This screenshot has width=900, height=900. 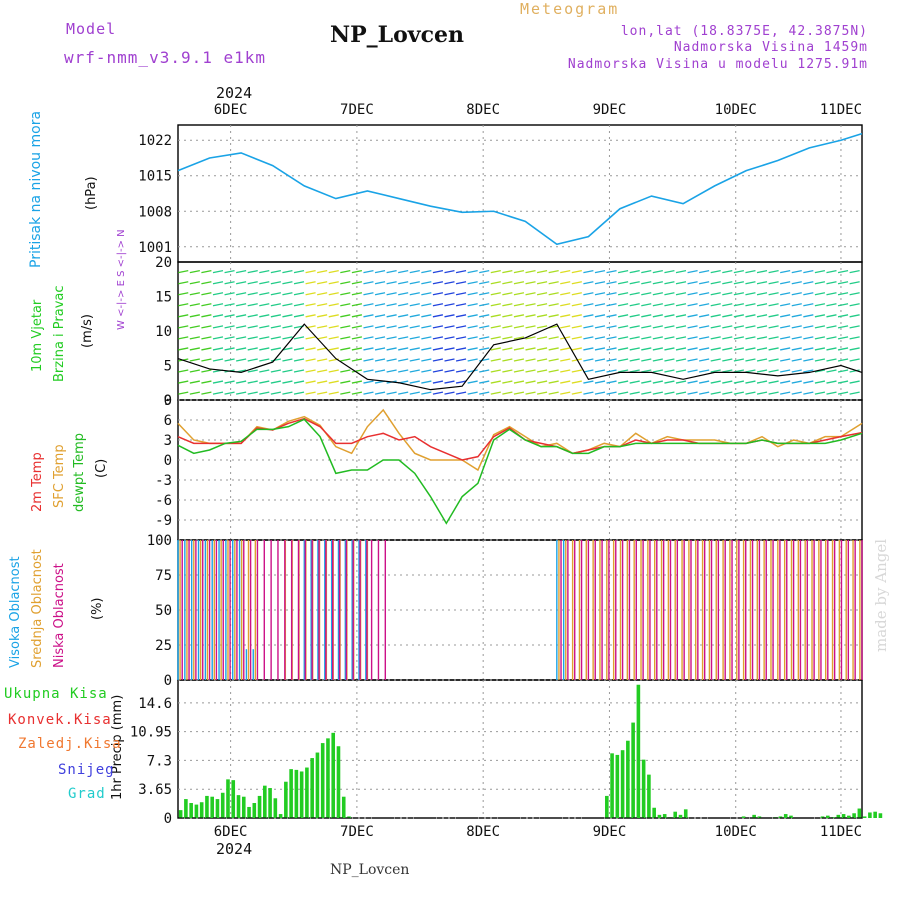 I want to click on precip-tick-label: 3.65, so click(x=155, y=790).